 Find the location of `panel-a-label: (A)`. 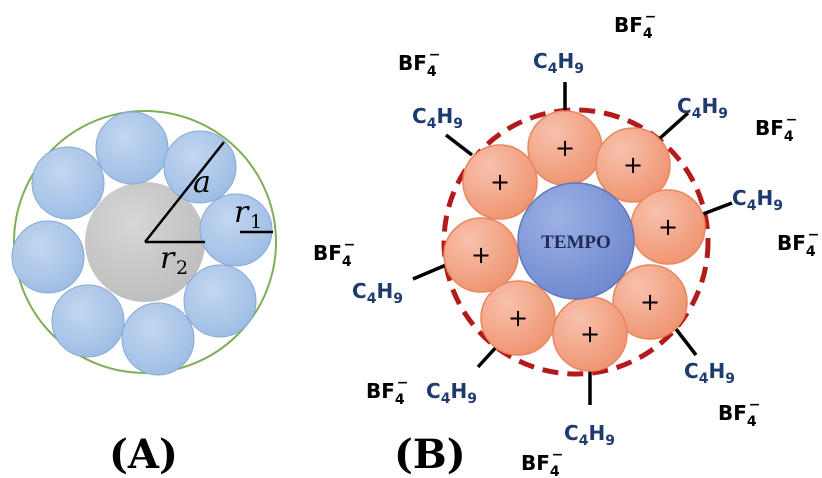

panel-a-label: (A) is located at coordinates (143, 454).